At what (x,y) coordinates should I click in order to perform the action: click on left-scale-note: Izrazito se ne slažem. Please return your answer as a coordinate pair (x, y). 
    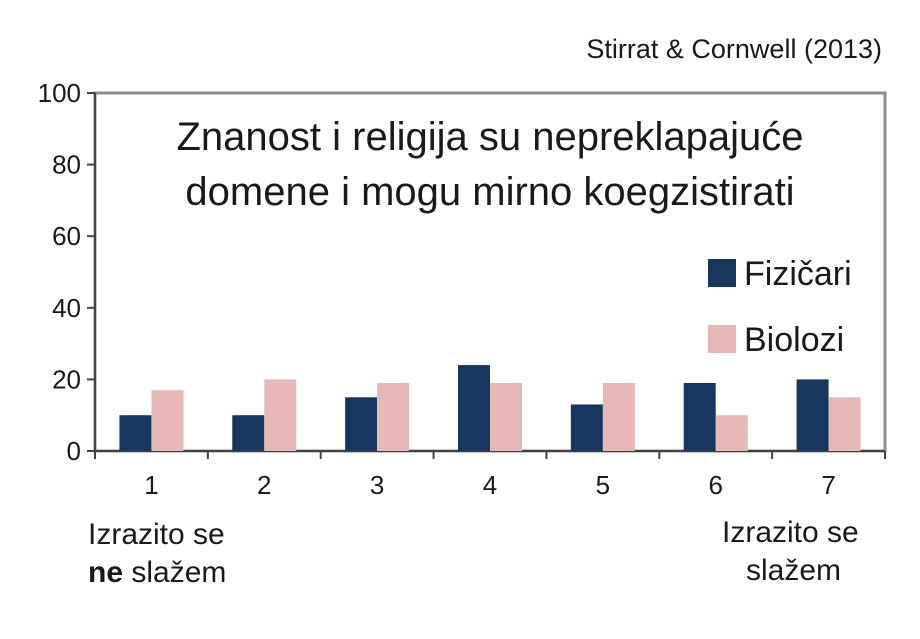
    Looking at the image, I should click on (157, 554).